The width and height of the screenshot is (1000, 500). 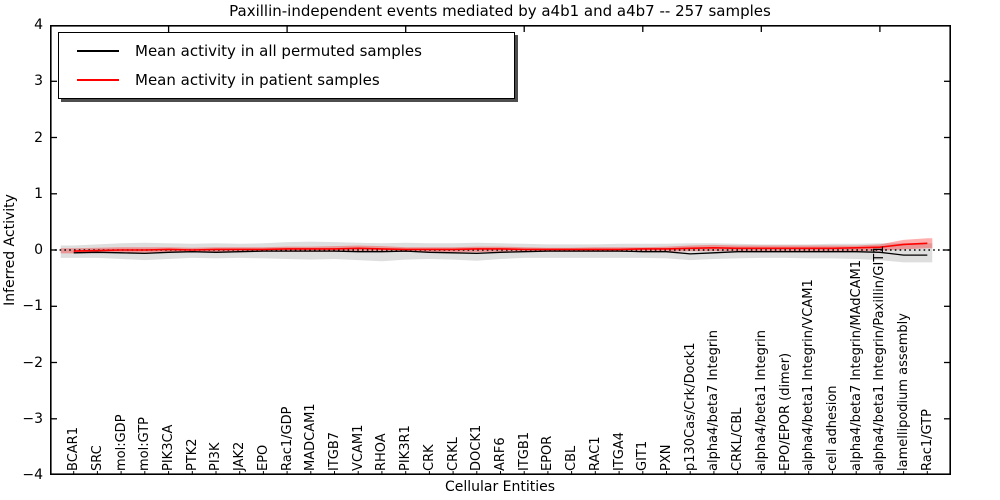 I want to click on x-tick-label: Rac1/GDP, so click(x=287, y=438).